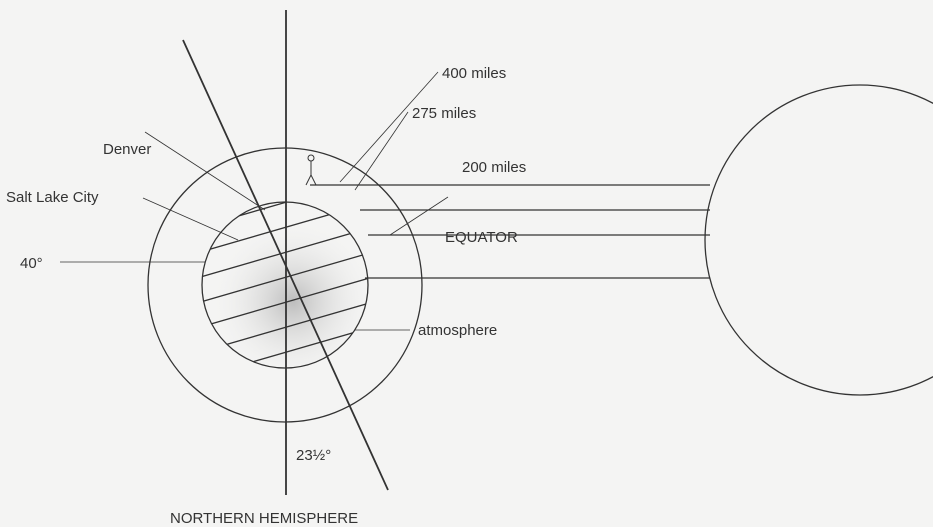 The height and width of the screenshot is (527, 933). I want to click on label: Salt Lake City, so click(52, 197).